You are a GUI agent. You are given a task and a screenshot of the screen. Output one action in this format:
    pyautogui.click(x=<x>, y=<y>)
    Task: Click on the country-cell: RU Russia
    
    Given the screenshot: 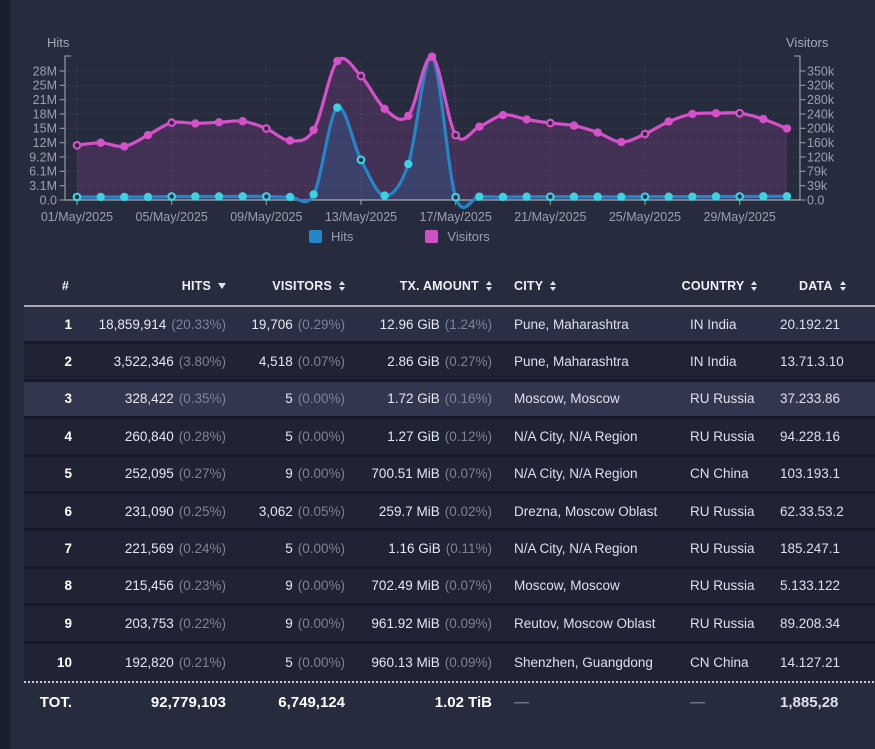 What is the action you would take?
    pyautogui.click(x=722, y=399)
    